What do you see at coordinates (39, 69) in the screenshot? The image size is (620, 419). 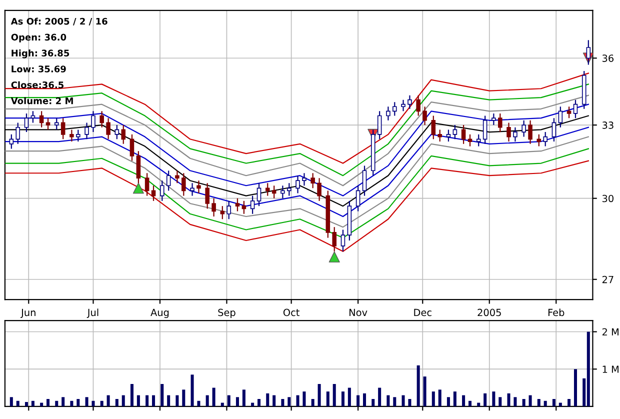 I see `annotation: Low: 35.69` at bounding box center [39, 69].